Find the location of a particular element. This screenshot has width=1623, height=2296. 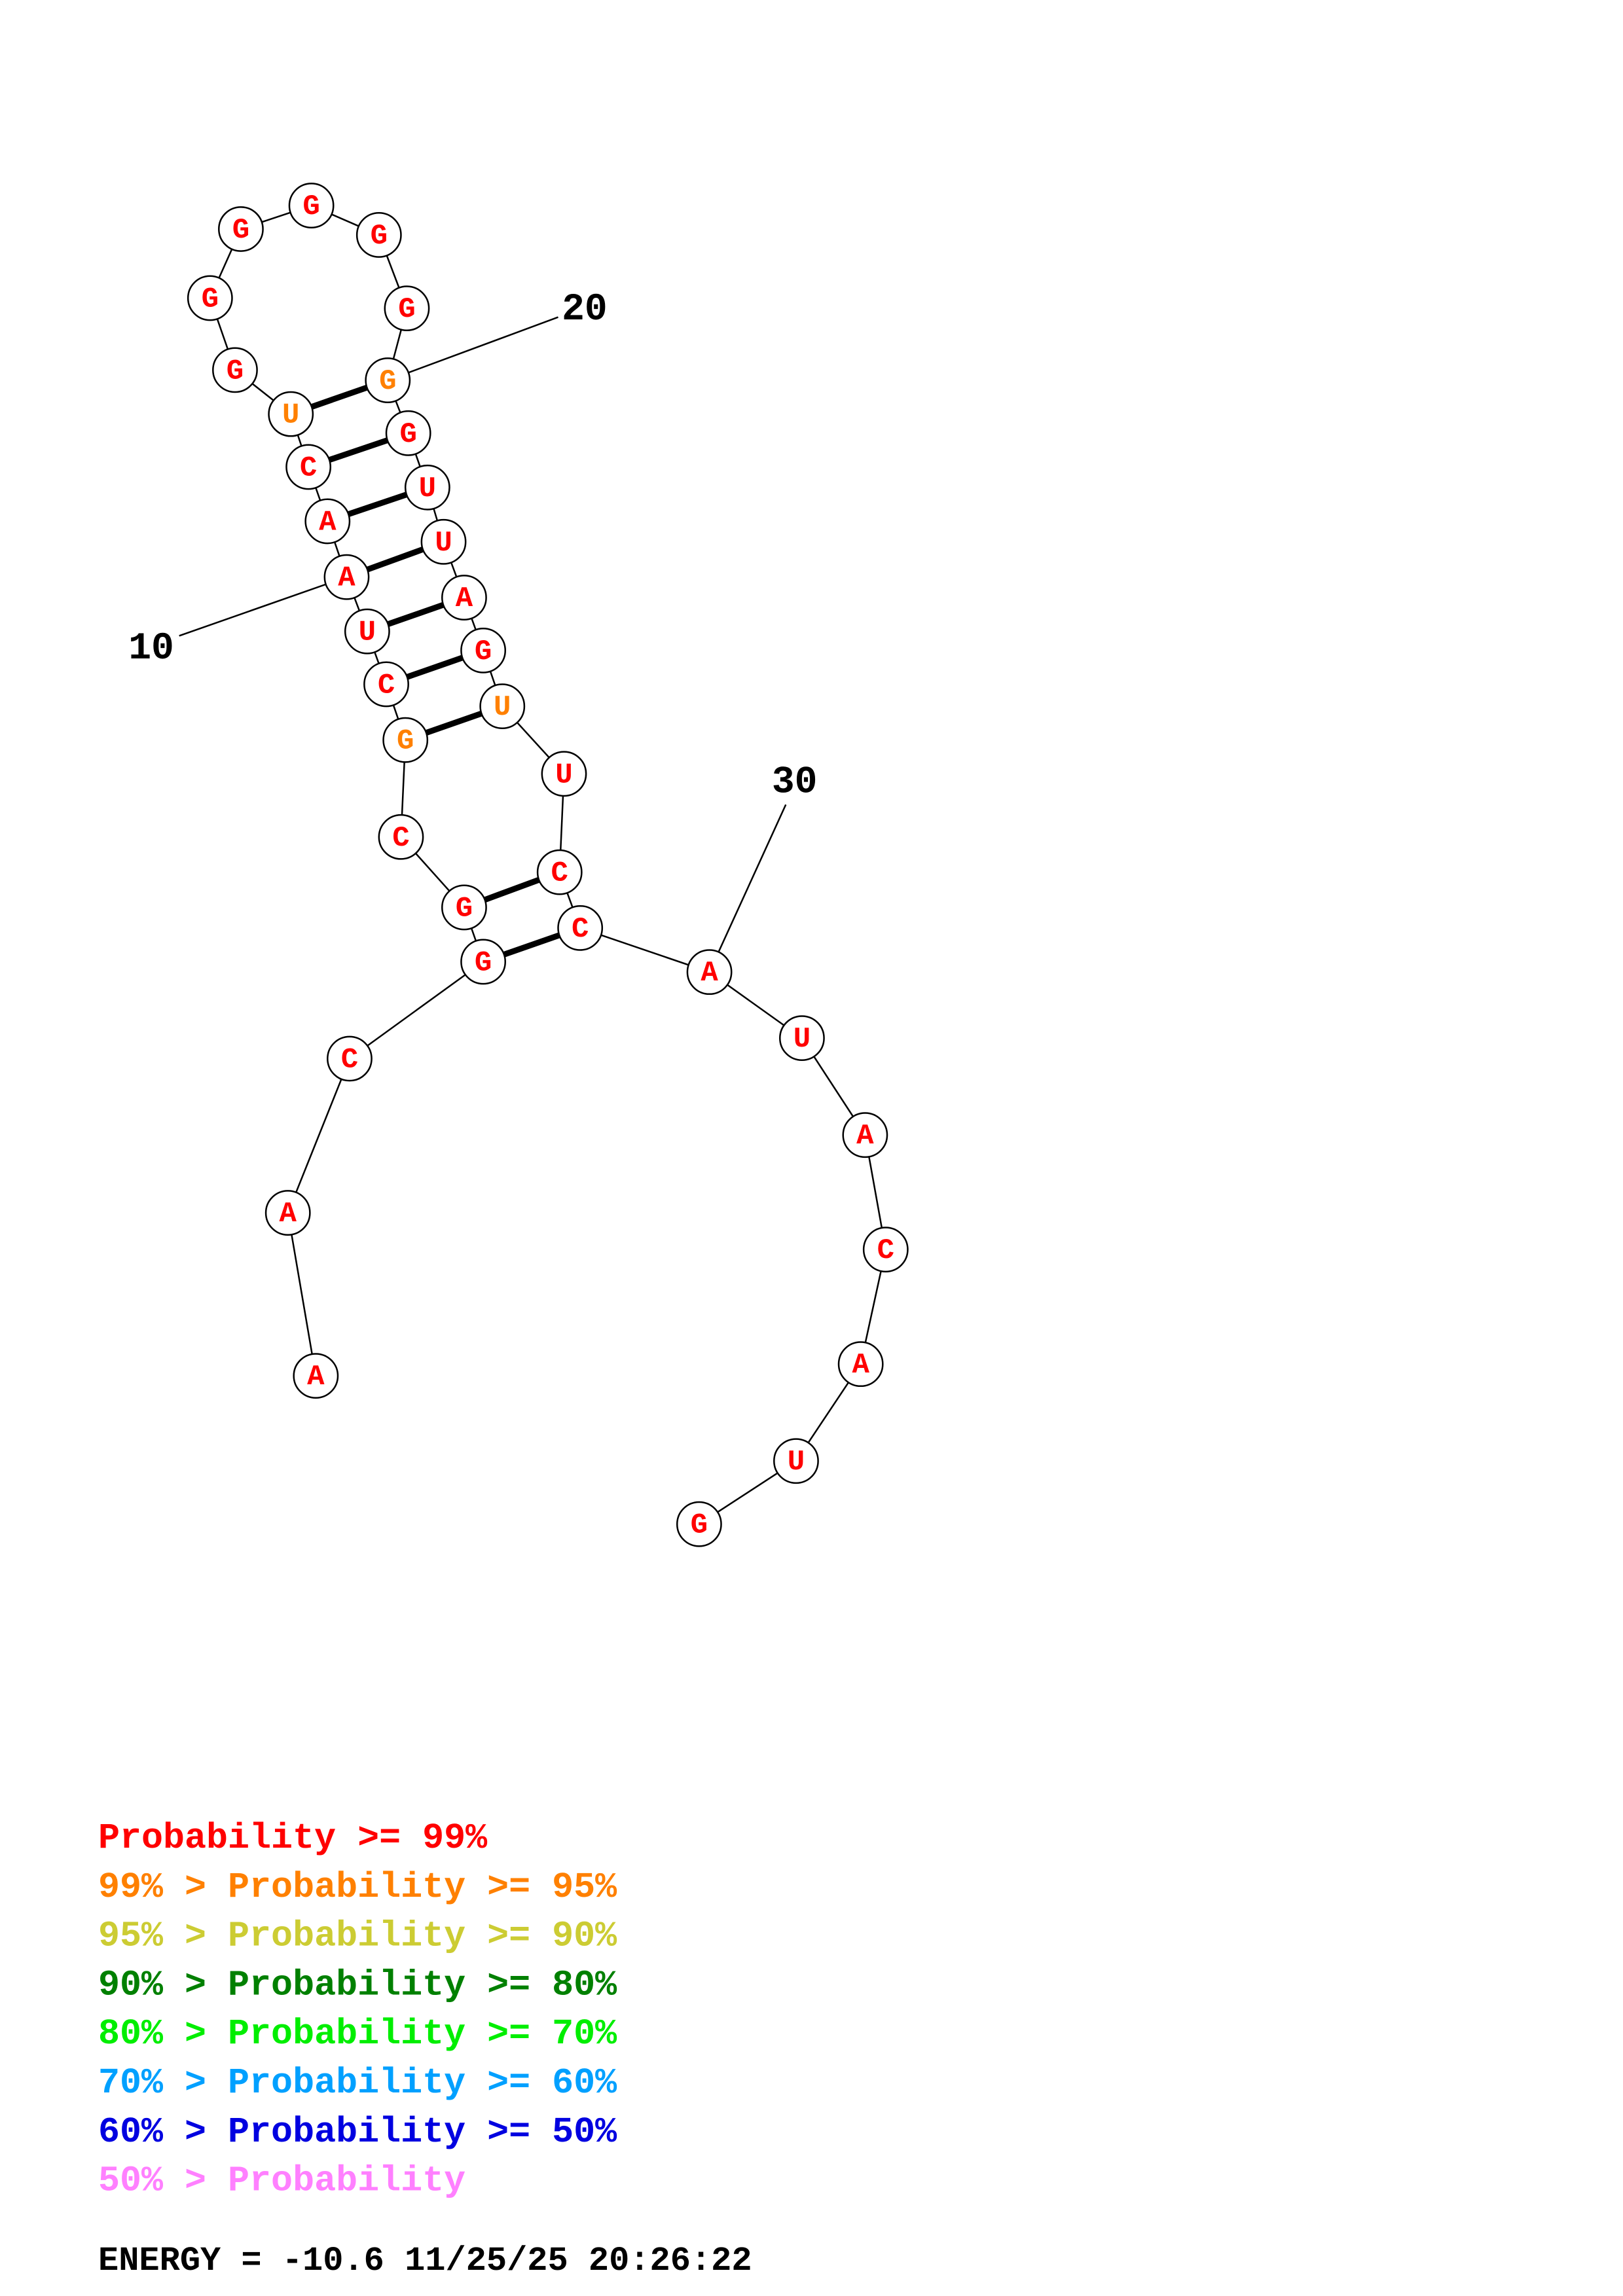

legend-text: Probability >= 60% is located at coordinates (422, 2083).